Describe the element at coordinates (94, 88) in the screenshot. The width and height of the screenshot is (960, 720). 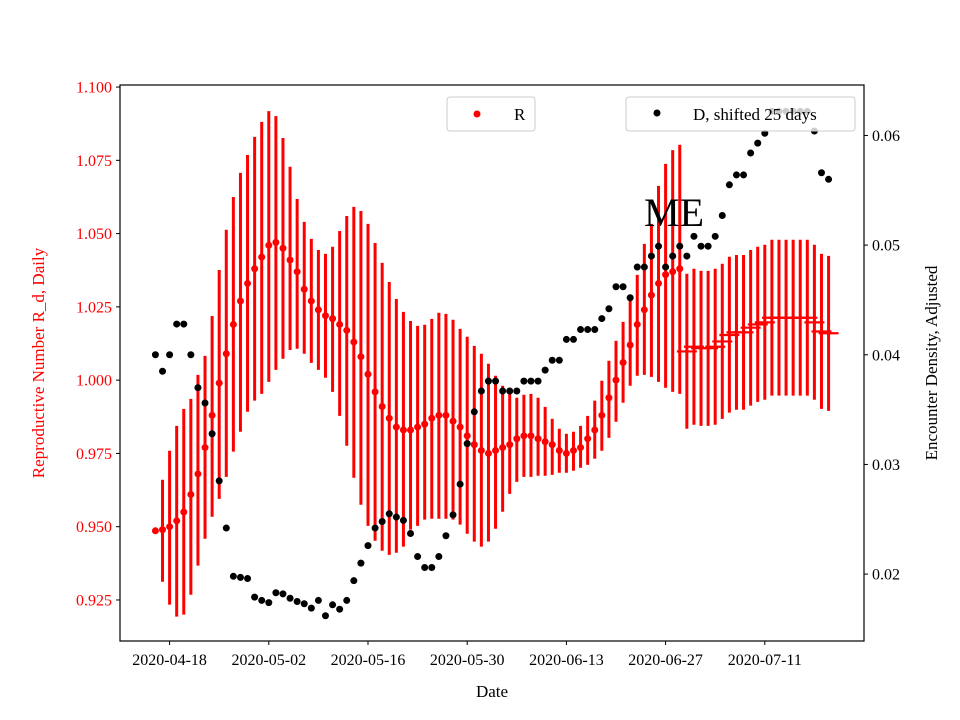
I see `y-left-tick-label: 1.100` at that location.